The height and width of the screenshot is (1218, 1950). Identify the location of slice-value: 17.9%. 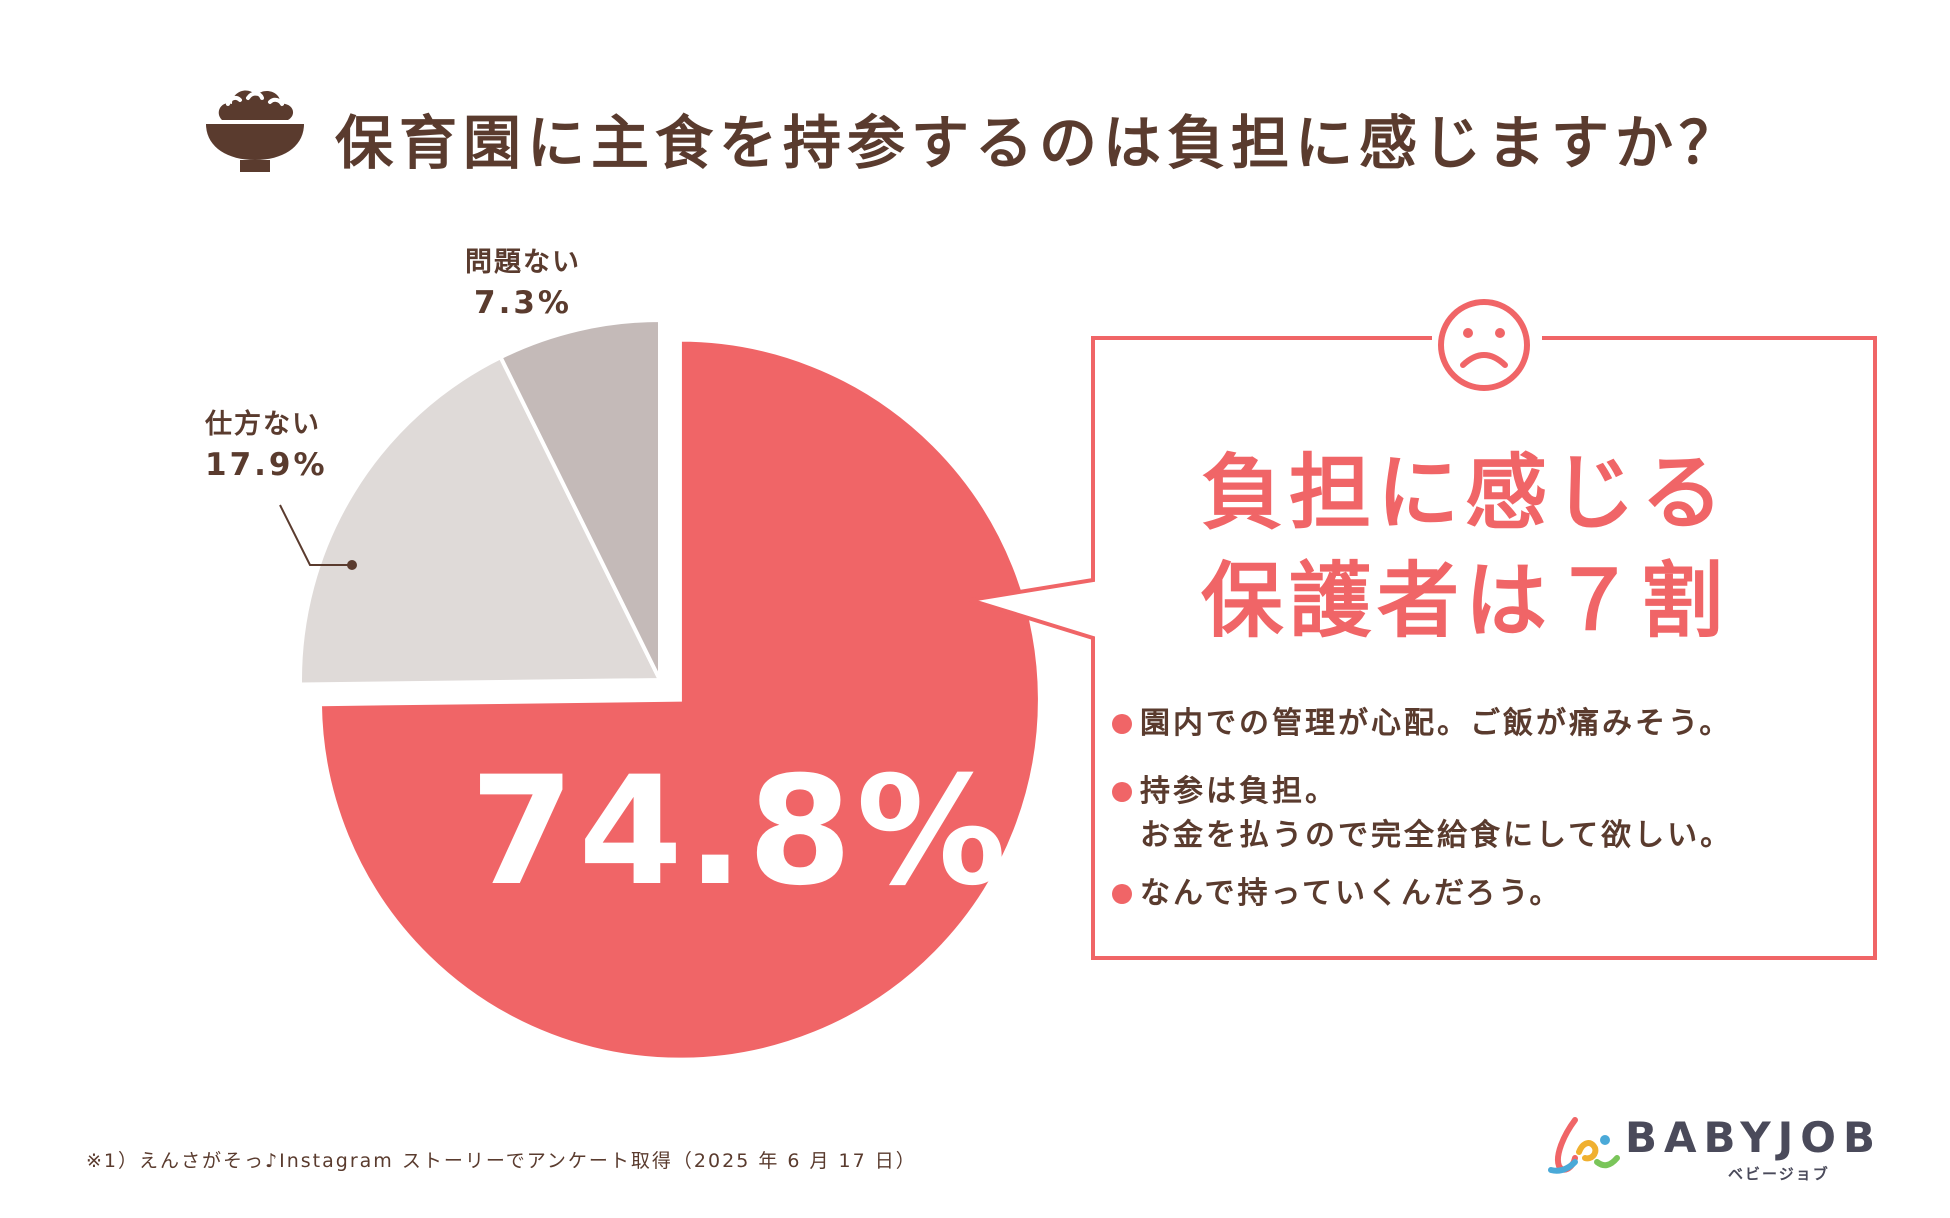
(266, 465).